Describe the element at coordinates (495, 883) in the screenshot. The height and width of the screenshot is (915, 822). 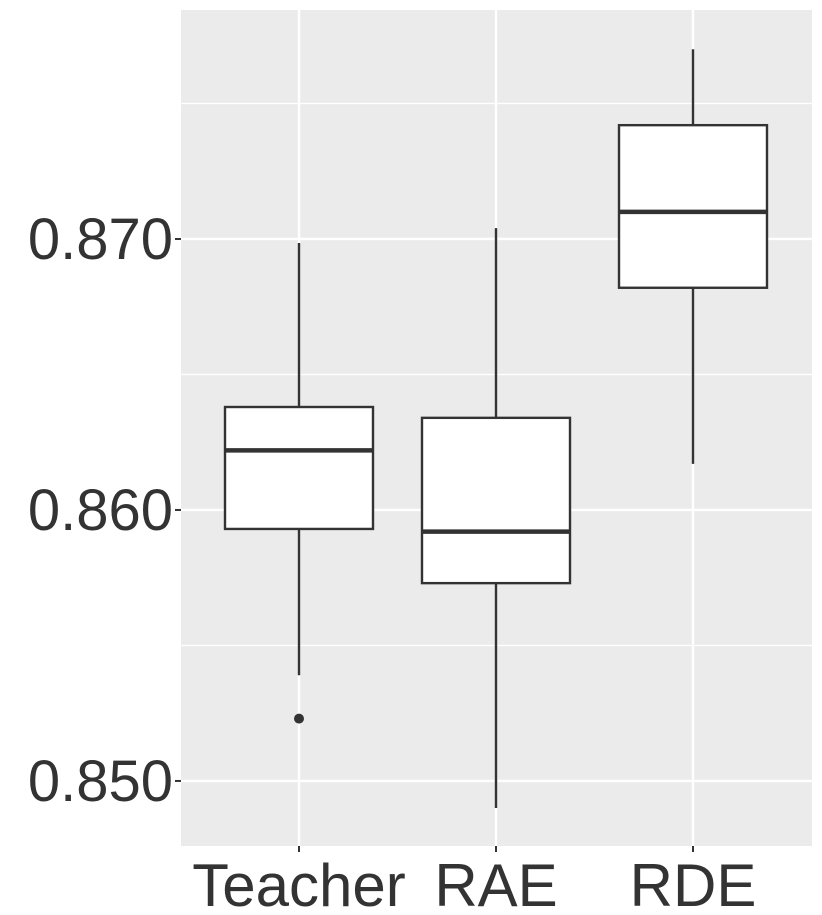
I see `x-tick-label: RAE` at that location.